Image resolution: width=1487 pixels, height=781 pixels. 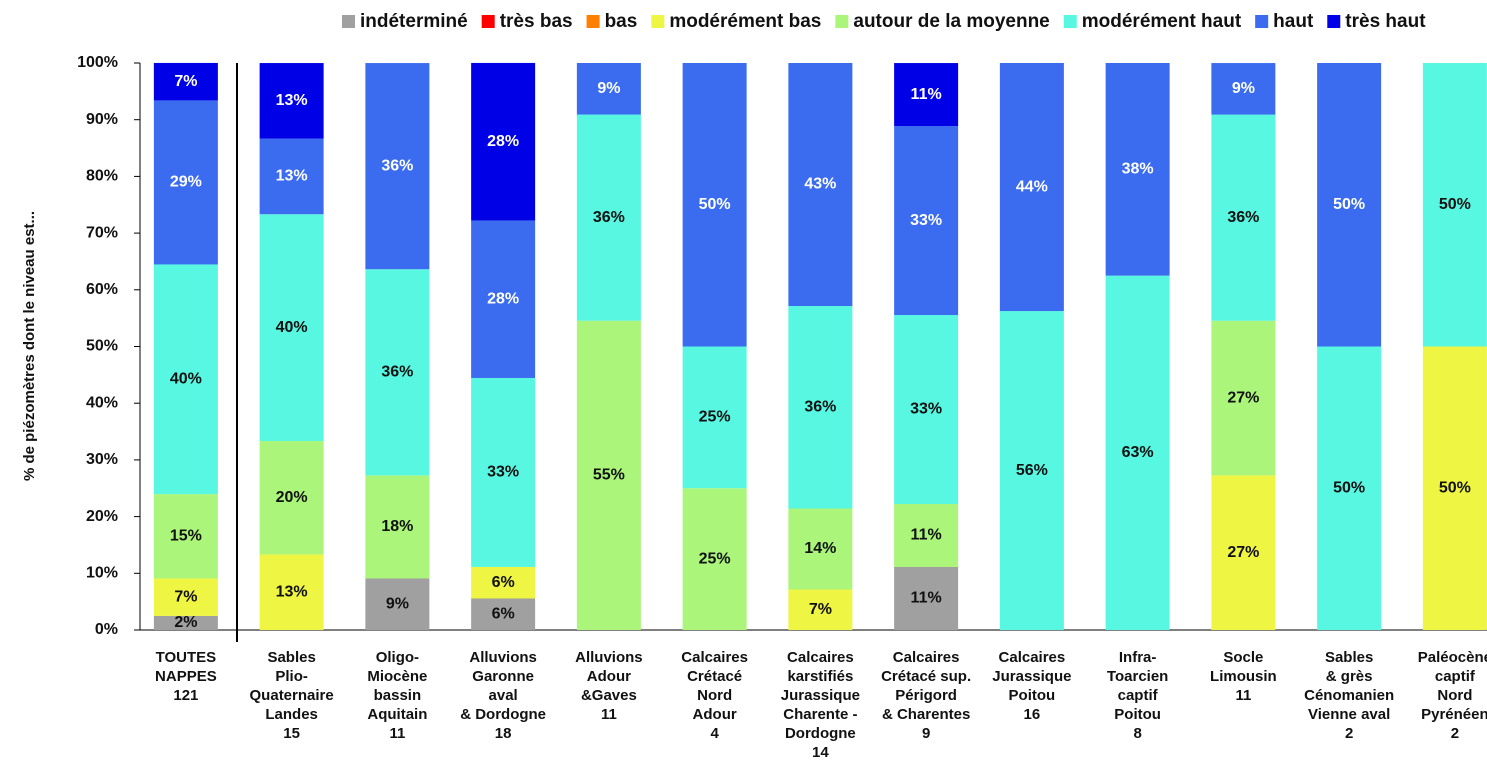 What do you see at coordinates (102, 459) in the screenshot?
I see `y-tick-label: 30%` at bounding box center [102, 459].